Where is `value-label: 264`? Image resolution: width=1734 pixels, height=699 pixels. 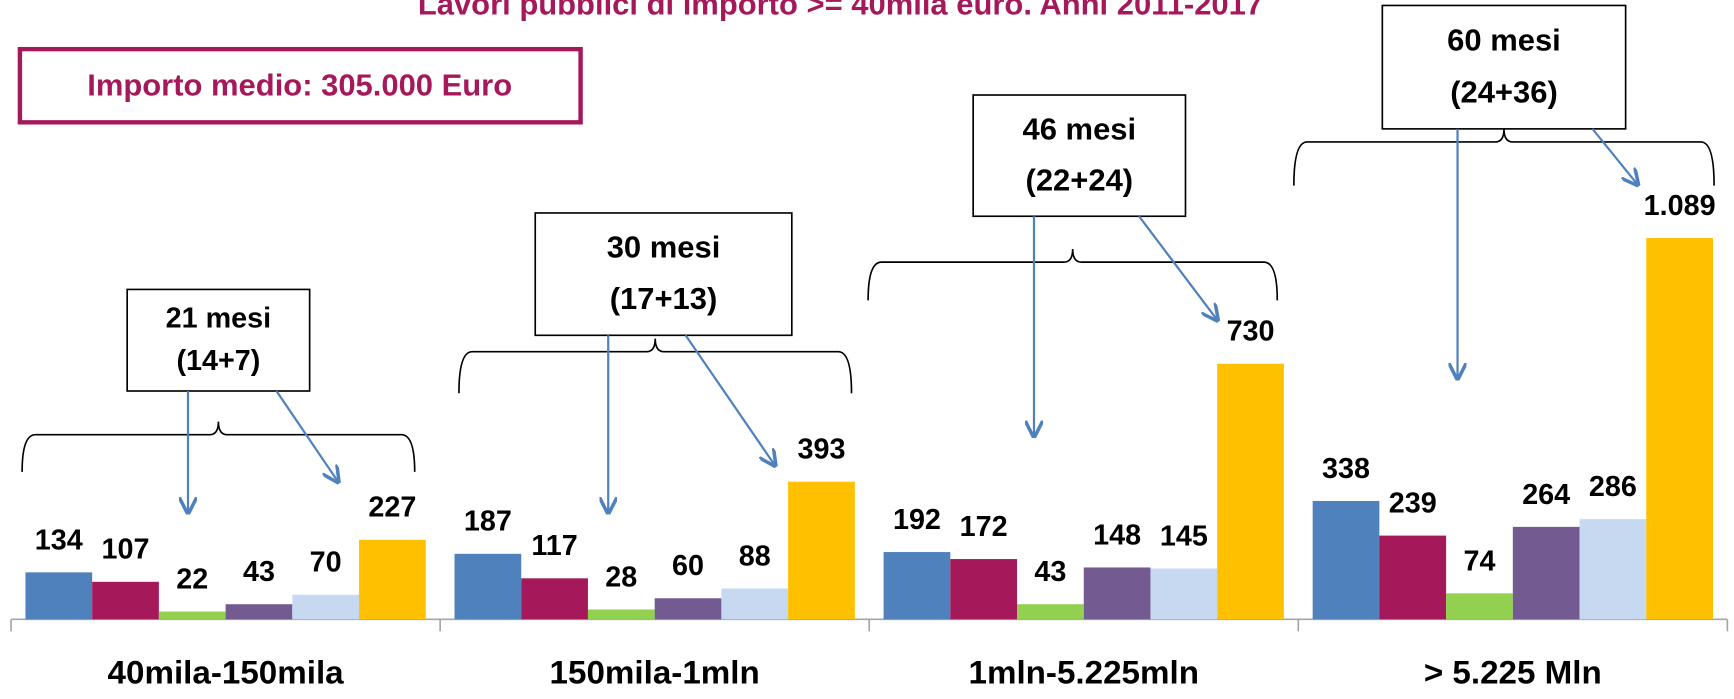 value-label: 264 is located at coordinates (1546, 495).